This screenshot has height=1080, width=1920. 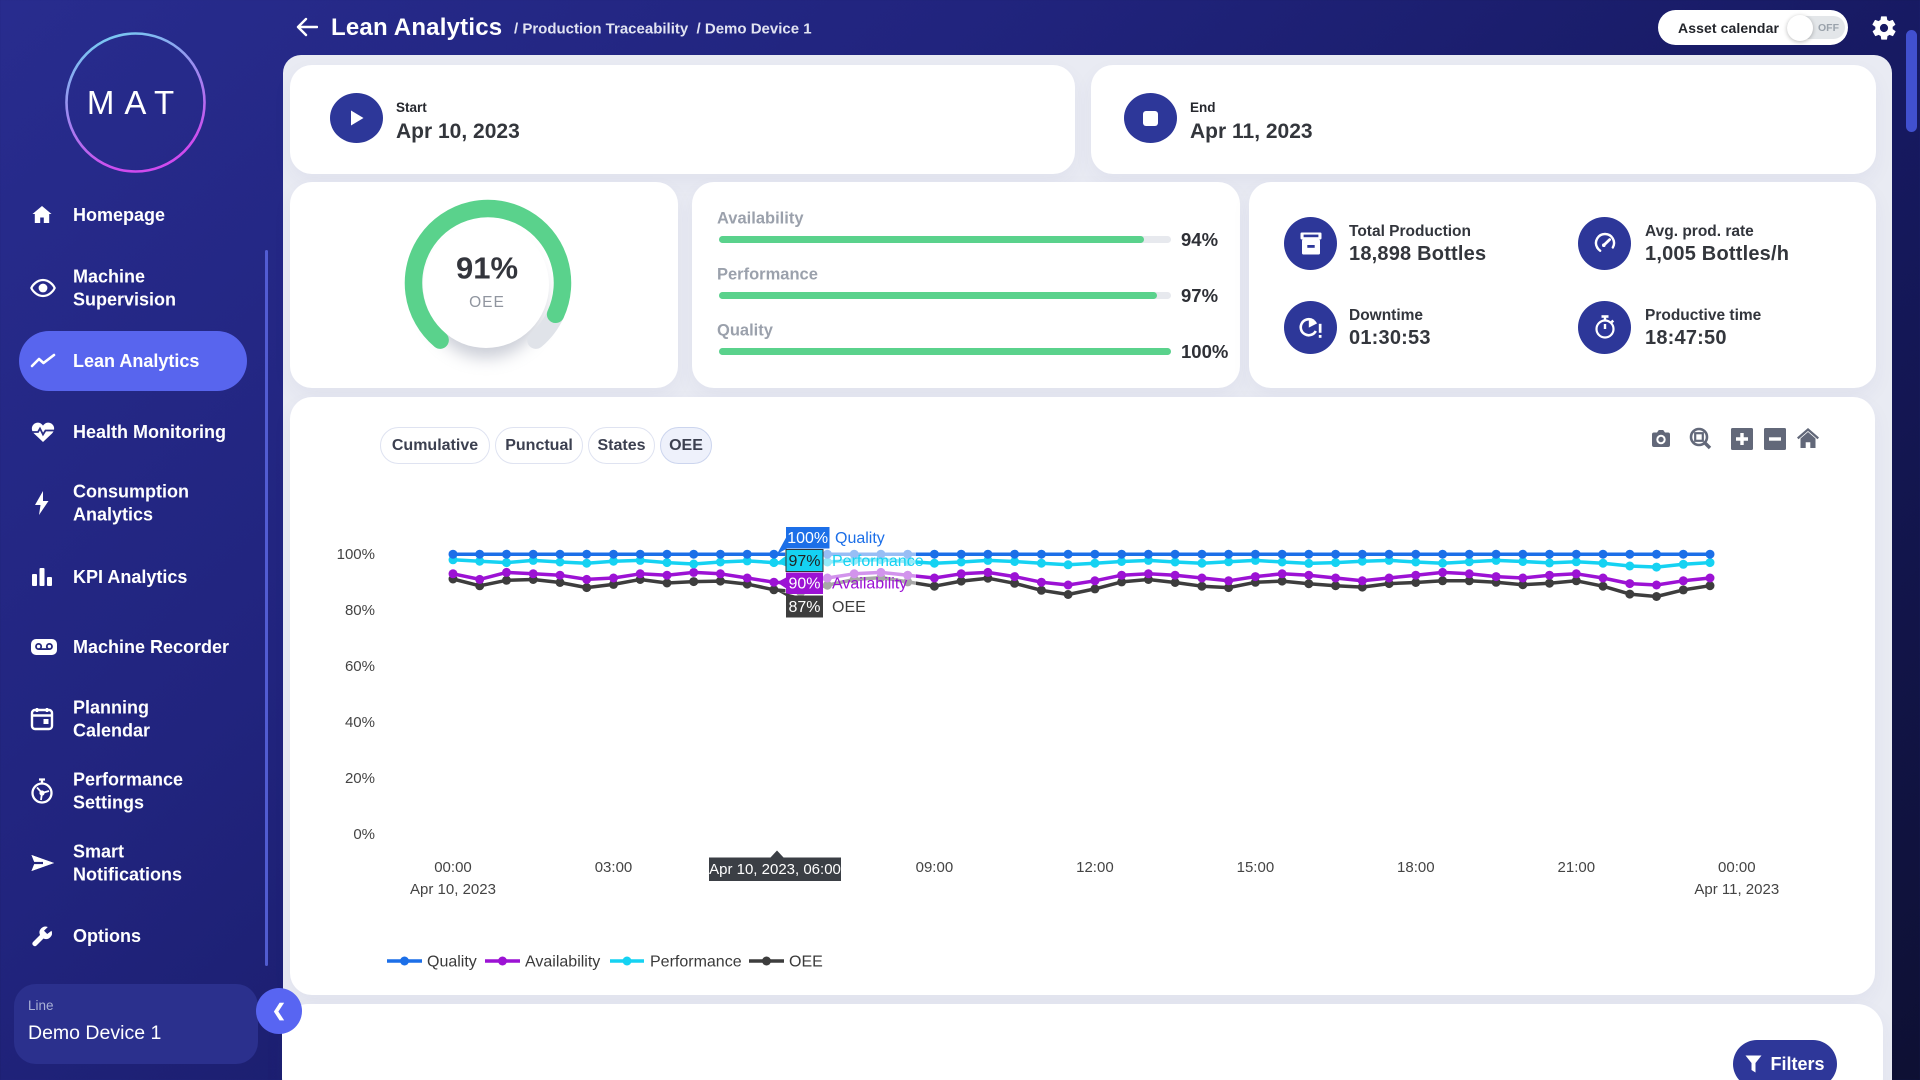 I want to click on svg-text: 87%, so click(x=804, y=607).